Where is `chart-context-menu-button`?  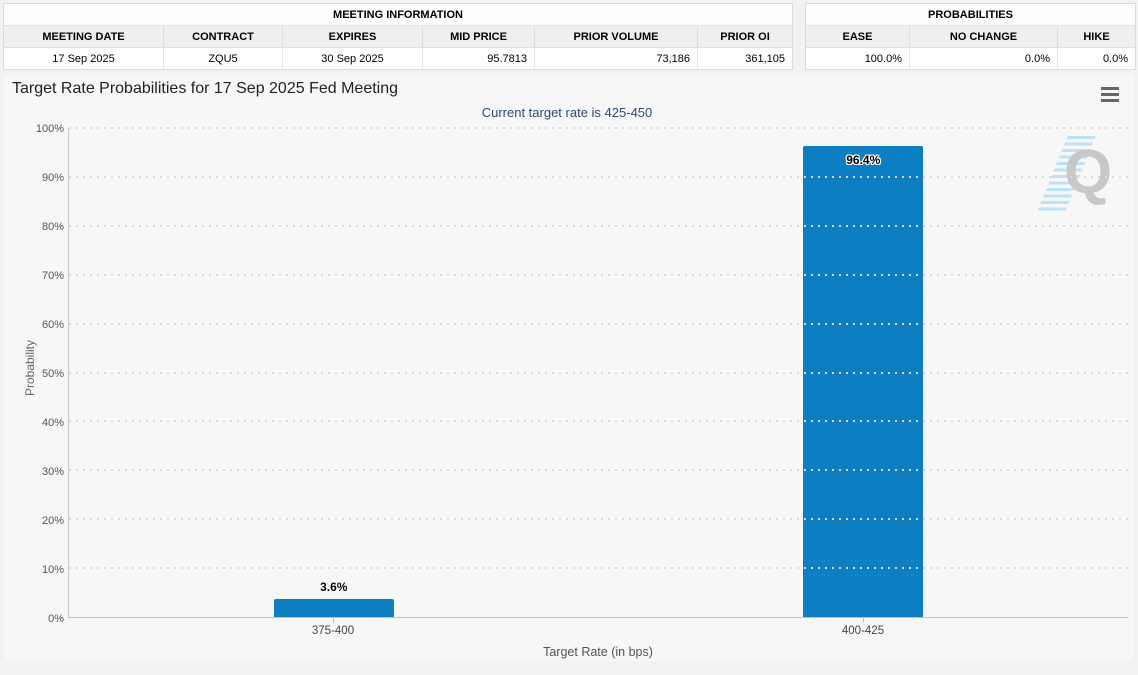
chart-context-menu-button is located at coordinates (1110, 94).